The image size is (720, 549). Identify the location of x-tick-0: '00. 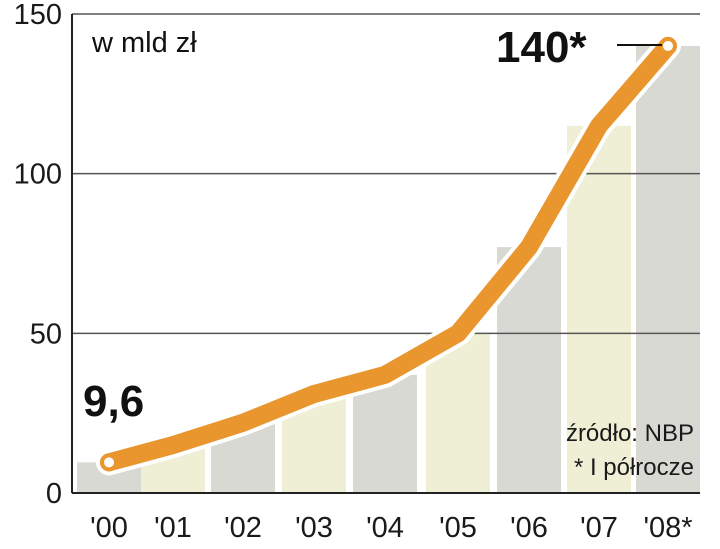
(109, 528).